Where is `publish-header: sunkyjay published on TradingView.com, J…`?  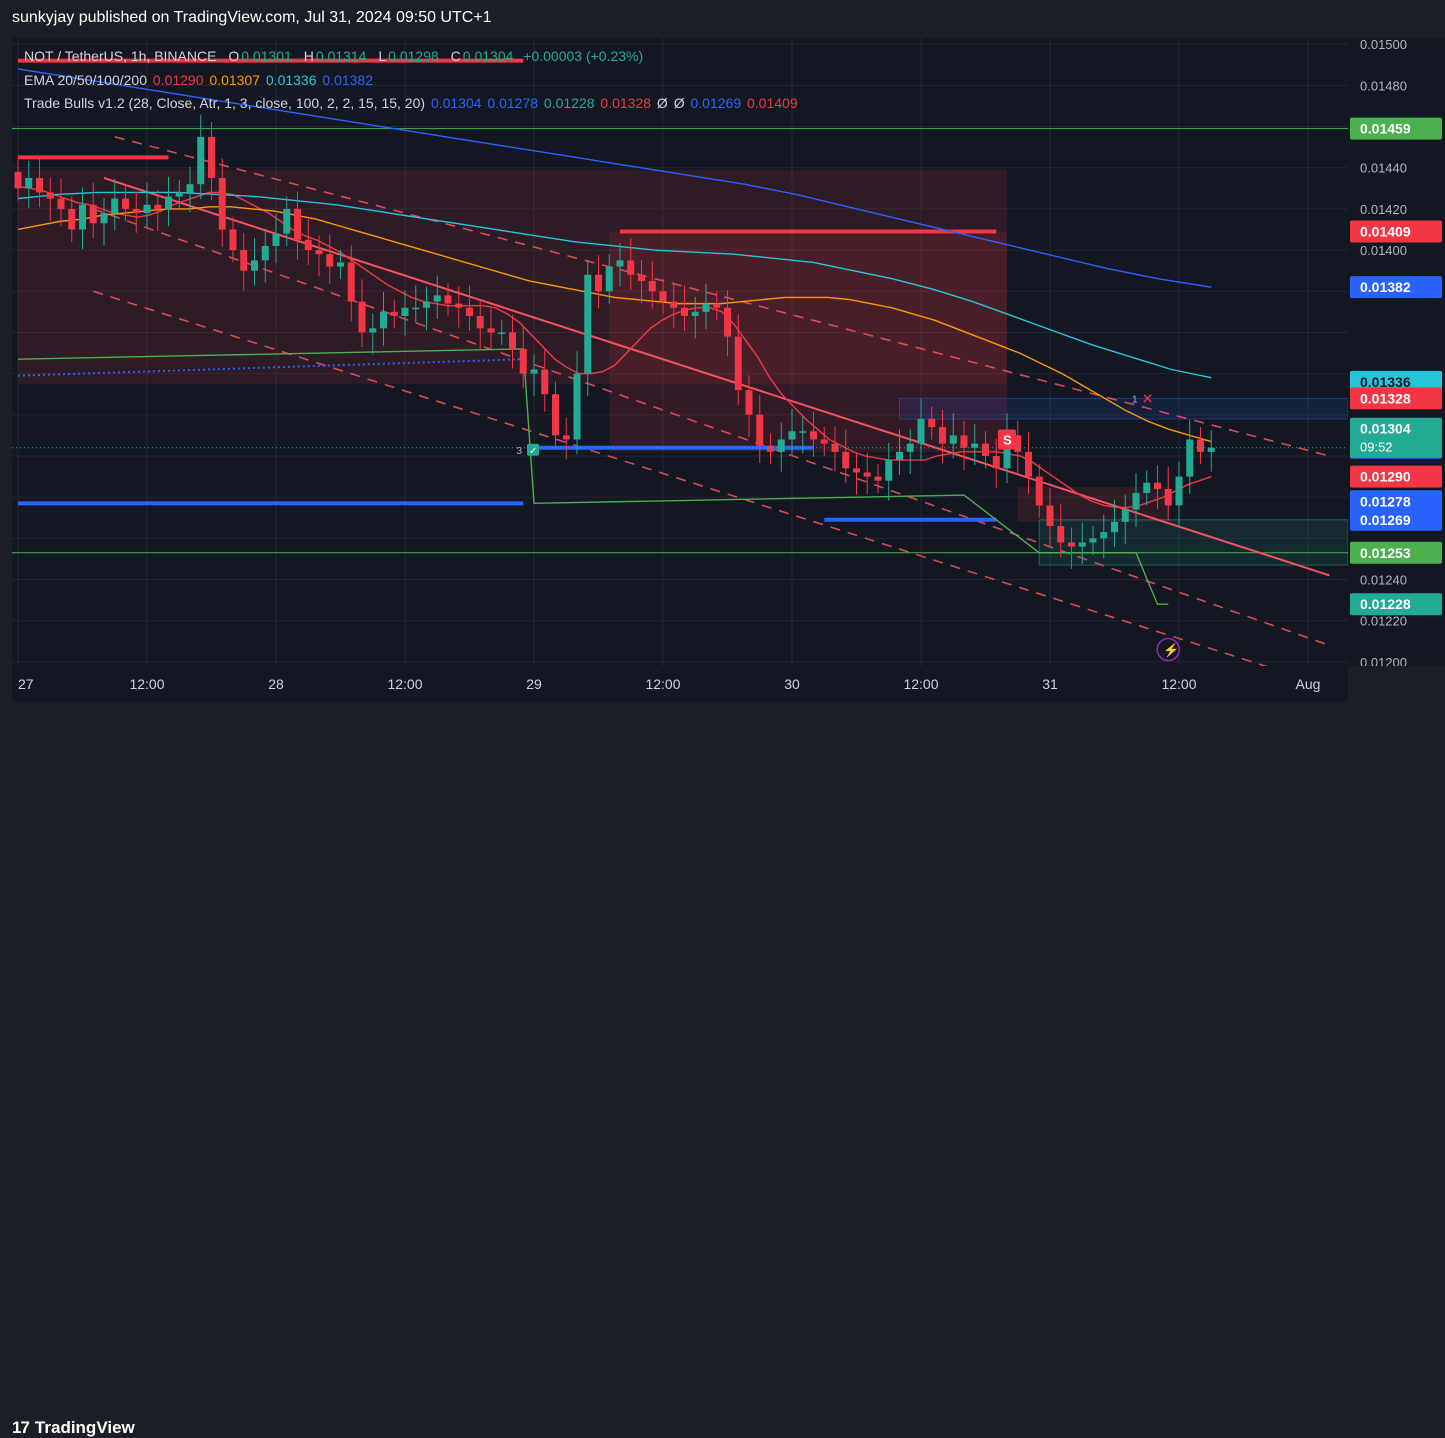 publish-header: sunkyjay published on TradingView.com, J… is located at coordinates (722, 19).